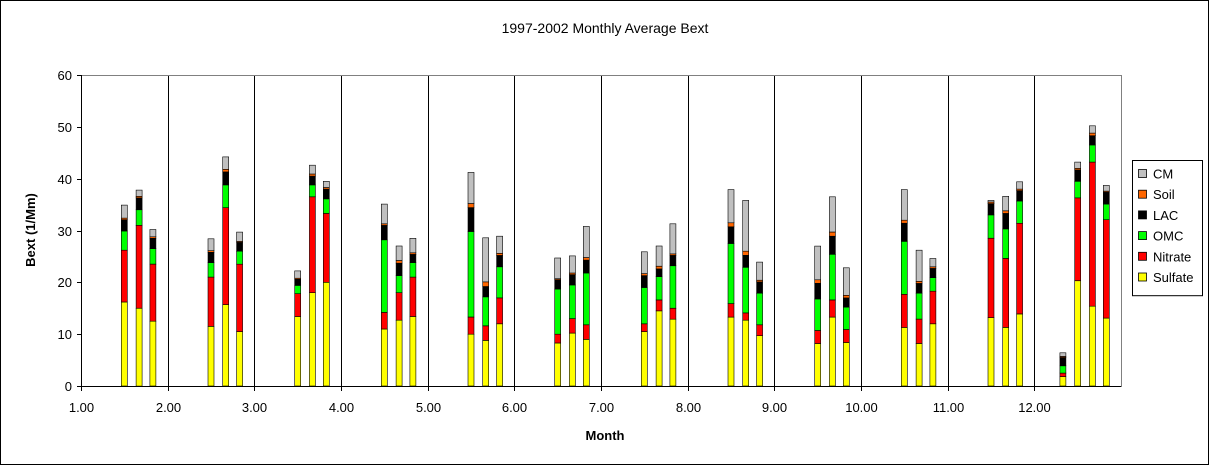 This screenshot has width=1210, height=466. Describe the element at coordinates (81, 407) in the screenshot. I see `x-tick-label: 1.00` at that location.